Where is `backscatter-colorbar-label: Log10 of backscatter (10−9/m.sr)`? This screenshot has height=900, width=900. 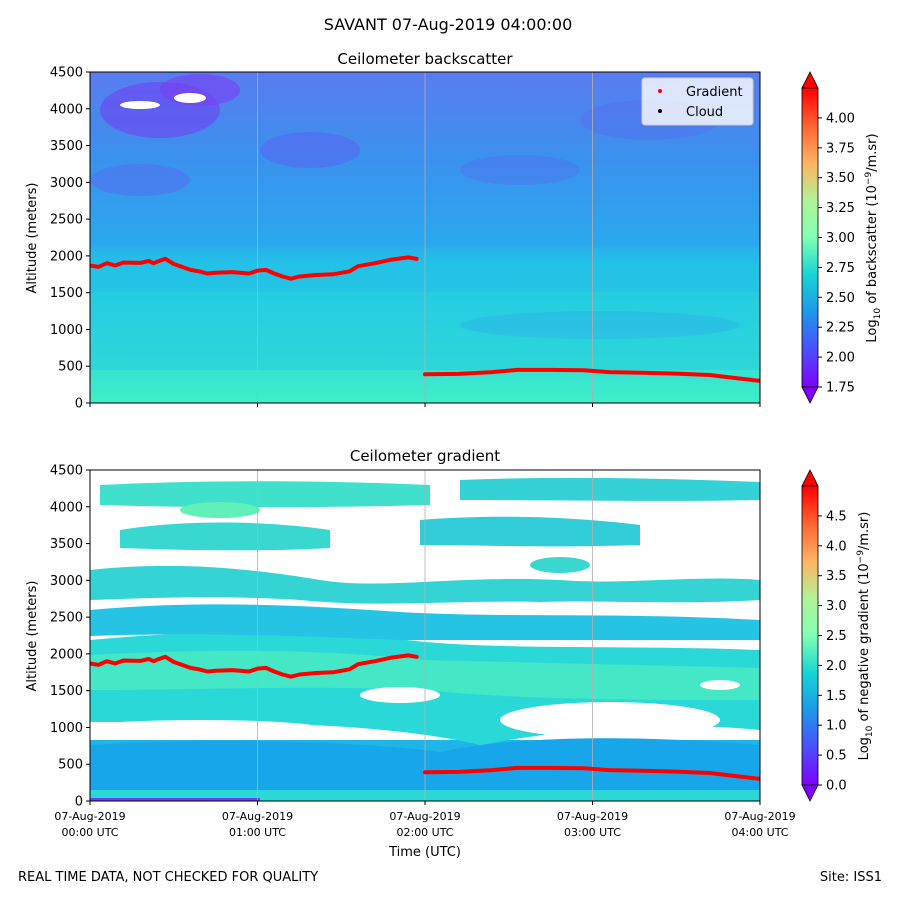
backscatter-colorbar-label: Log10 of backscatter (10−9/m.sr) is located at coordinates (873, 237).